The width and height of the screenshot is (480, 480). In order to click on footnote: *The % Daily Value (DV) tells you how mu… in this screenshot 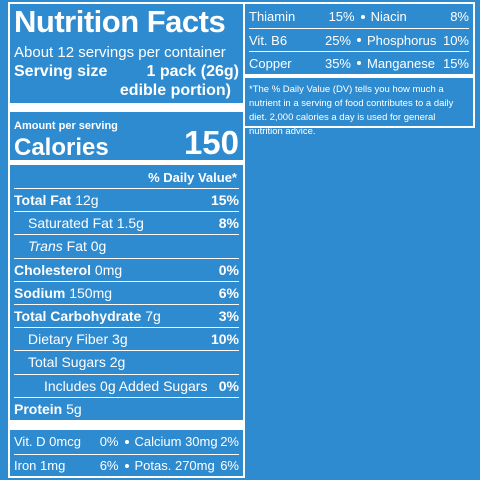, I will do `click(351, 110)`.